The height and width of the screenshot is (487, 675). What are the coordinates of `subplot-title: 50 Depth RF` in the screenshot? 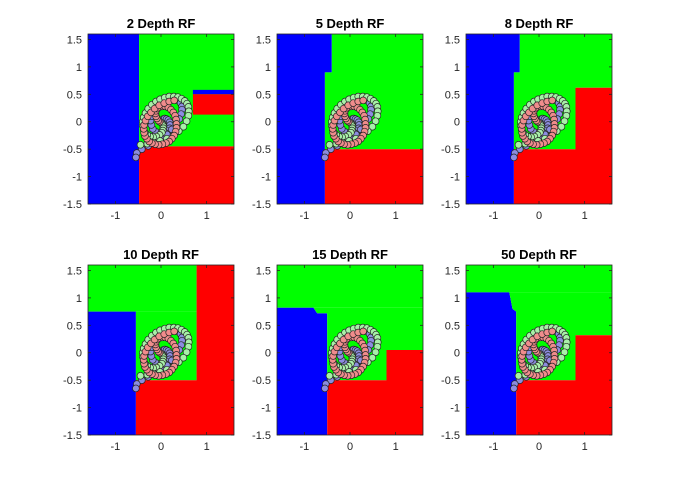 It's located at (539, 254).